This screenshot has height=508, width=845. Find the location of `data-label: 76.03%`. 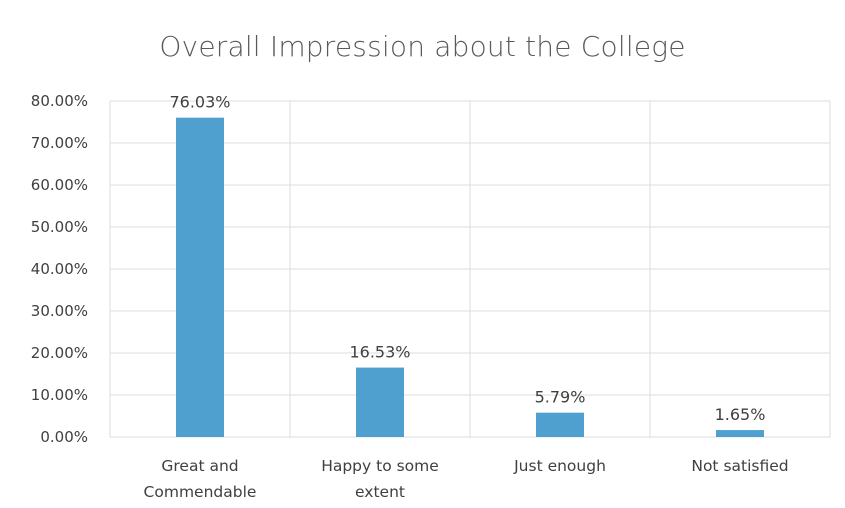

data-label: 76.03% is located at coordinates (199, 102).